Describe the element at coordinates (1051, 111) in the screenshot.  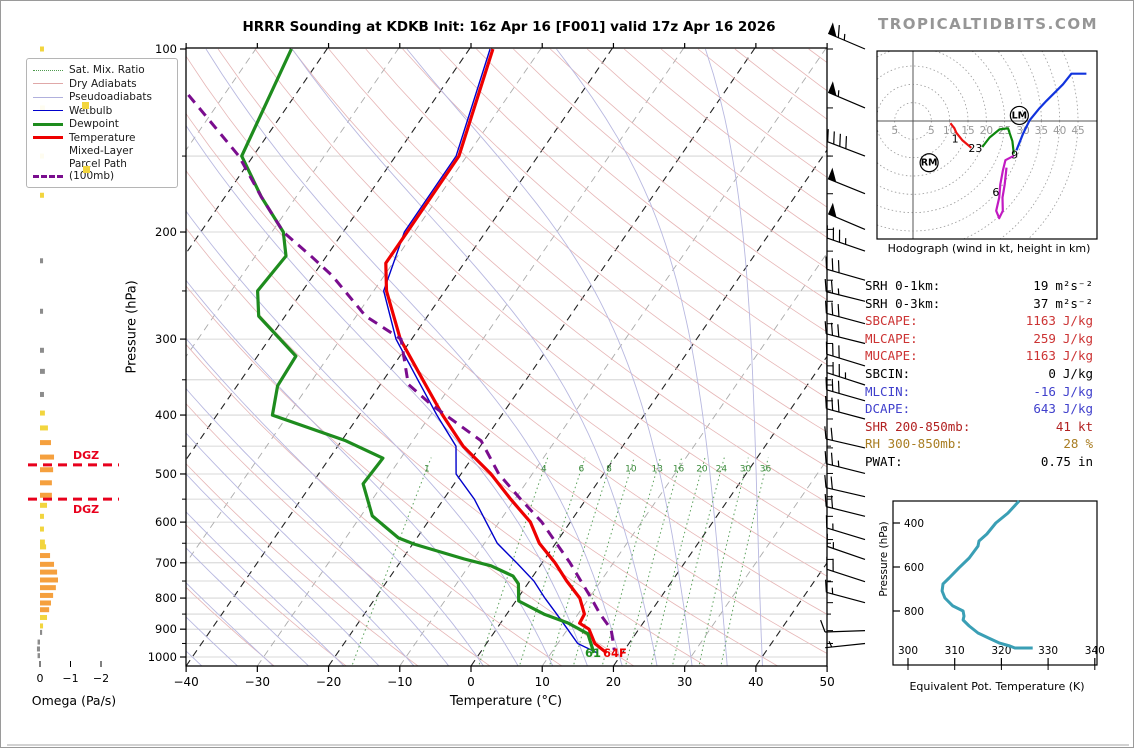
I see `hodograph-trace-blue` at that location.